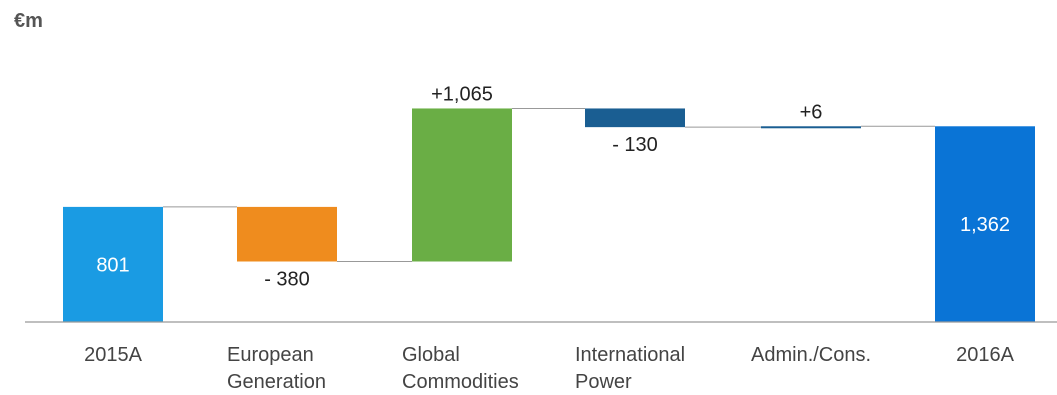 The width and height of the screenshot is (1057, 395). I want to click on bar-2016a, so click(985, 224).